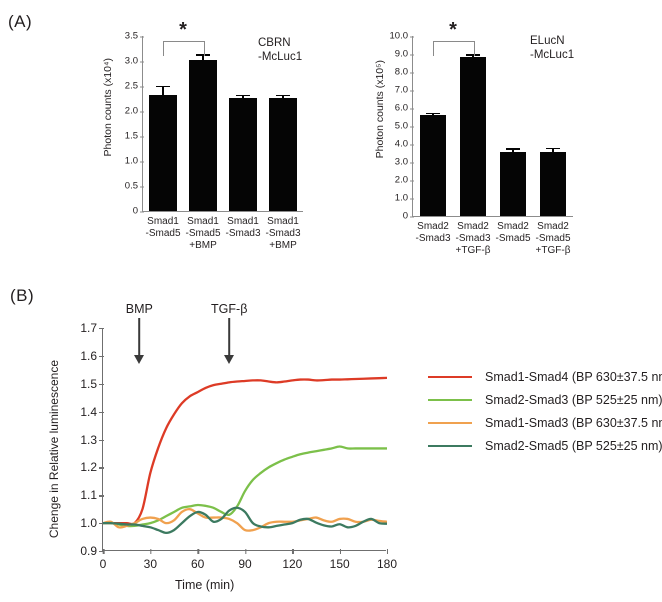 Image resolution: width=662 pixels, height=602 pixels. I want to click on legend-label: Smad2-Smad5 (BP 525±25 nm), so click(573, 446).